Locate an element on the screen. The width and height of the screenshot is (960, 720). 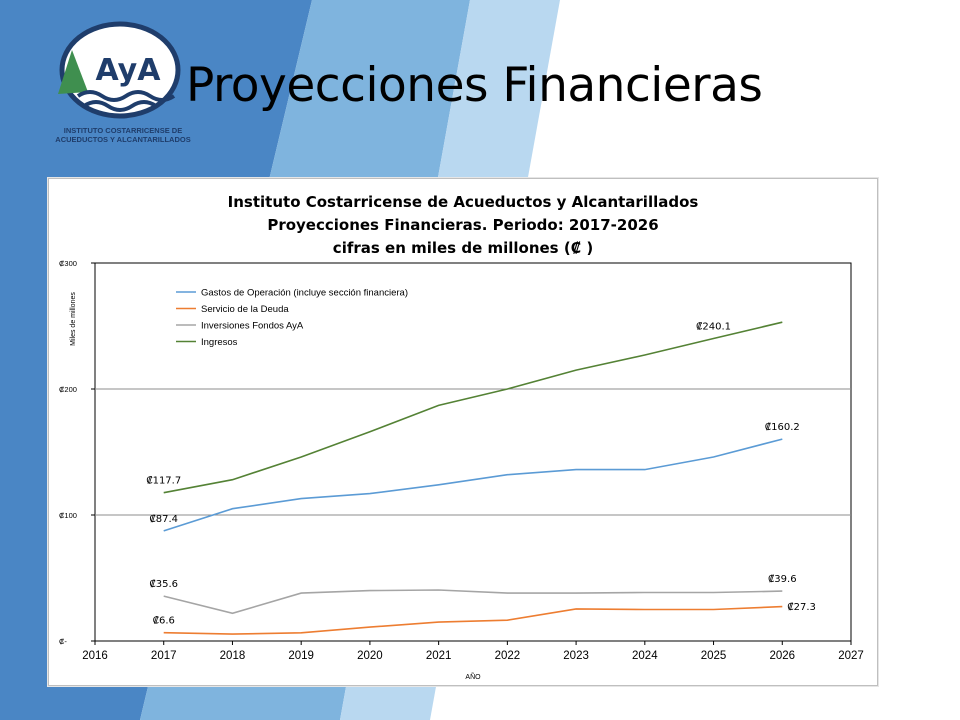
data-label: ₡160.2 is located at coordinates (782, 427).